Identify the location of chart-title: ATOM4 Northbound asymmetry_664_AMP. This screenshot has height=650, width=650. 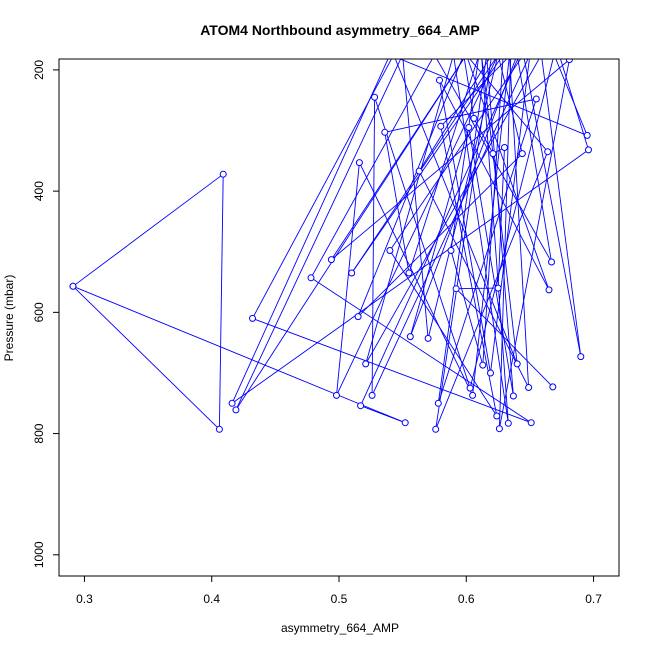
(340, 30).